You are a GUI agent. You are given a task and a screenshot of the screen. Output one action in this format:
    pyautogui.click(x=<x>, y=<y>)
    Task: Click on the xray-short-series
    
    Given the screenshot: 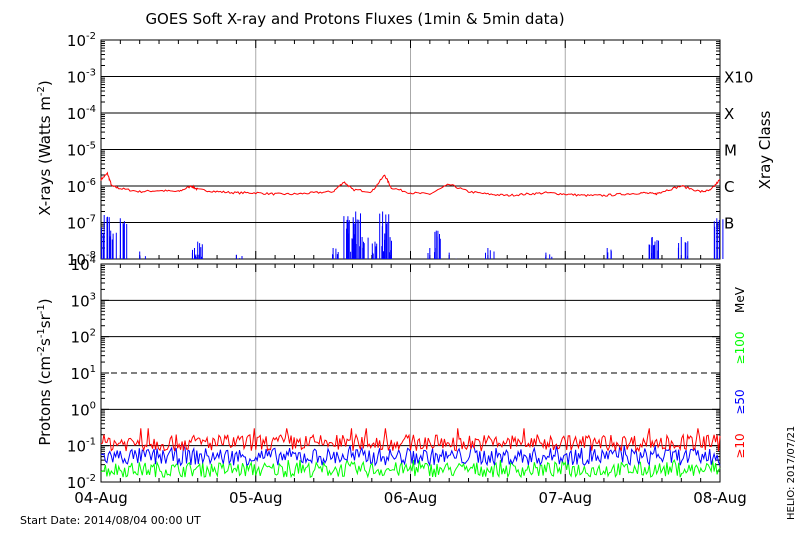 What is the action you would take?
    pyautogui.click(x=412, y=235)
    